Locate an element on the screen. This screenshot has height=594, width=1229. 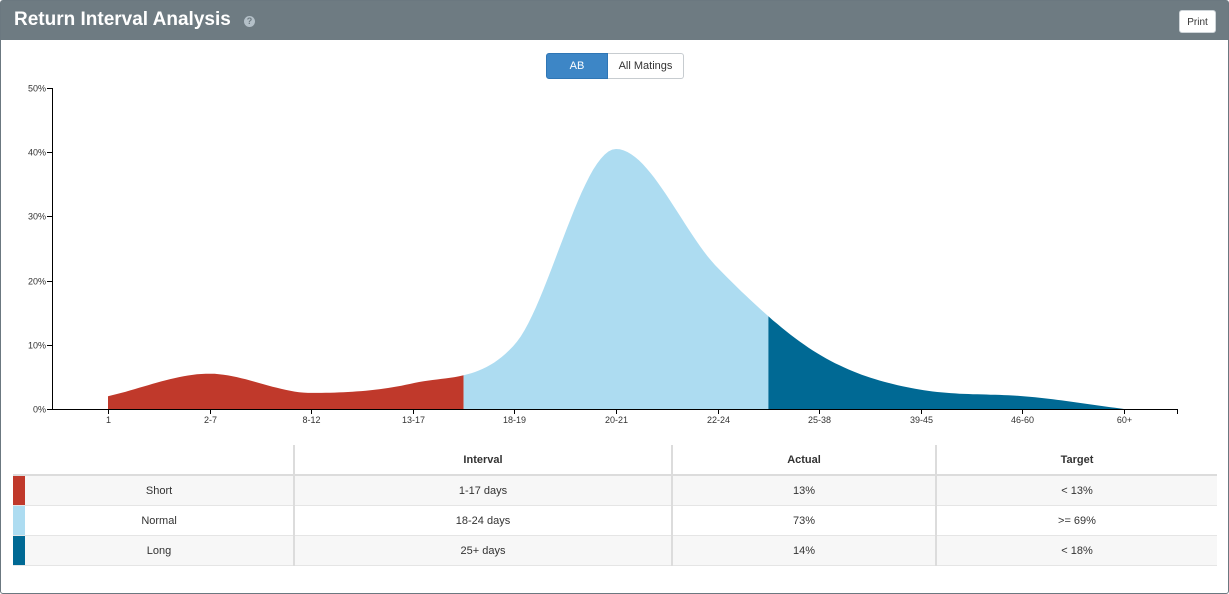
x-tick-label: 25-38 is located at coordinates (819, 420).